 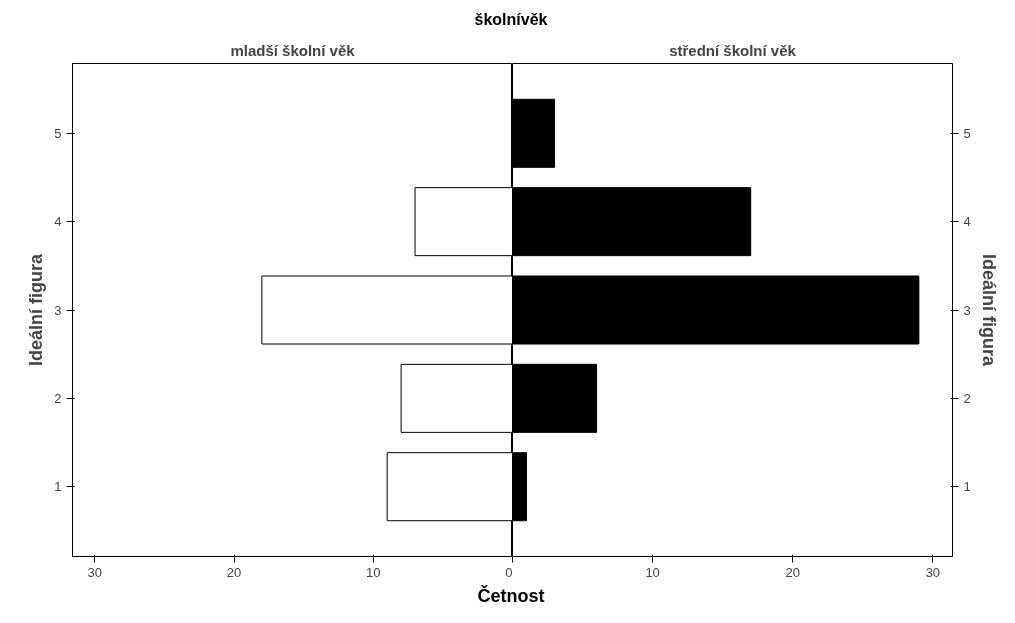 What do you see at coordinates (509, 572) in the screenshot?
I see `x-tick-label: 0` at bounding box center [509, 572].